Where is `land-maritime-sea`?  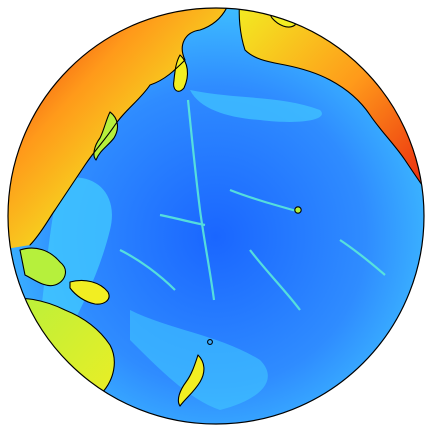 land-maritime-sea is located at coordinates (43, 267).